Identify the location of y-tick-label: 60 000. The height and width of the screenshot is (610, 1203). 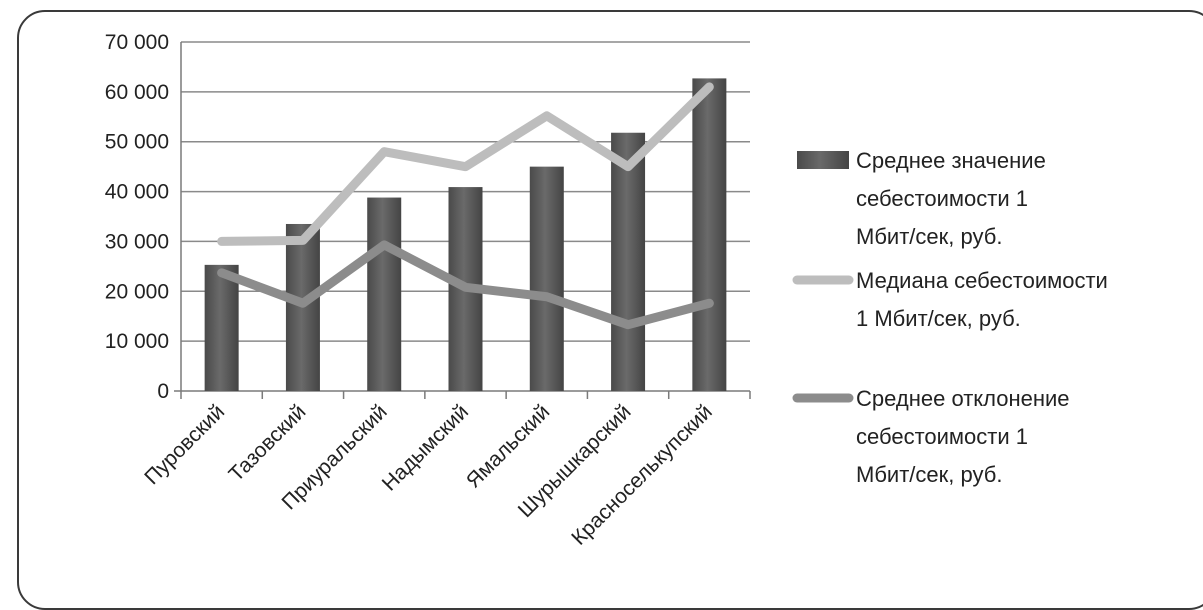
(137, 92).